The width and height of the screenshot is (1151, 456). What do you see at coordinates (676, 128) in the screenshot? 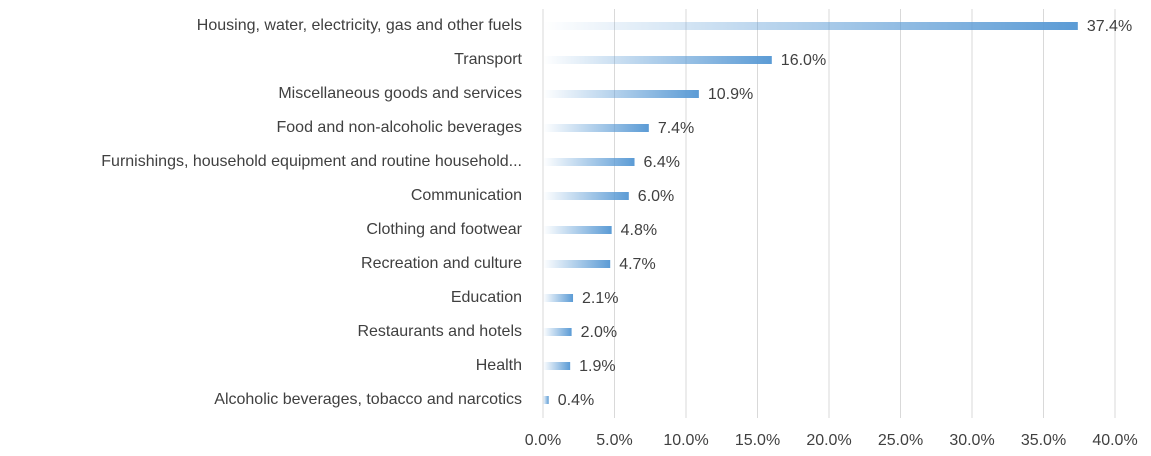
I see `data-label: 7.4%` at bounding box center [676, 128].